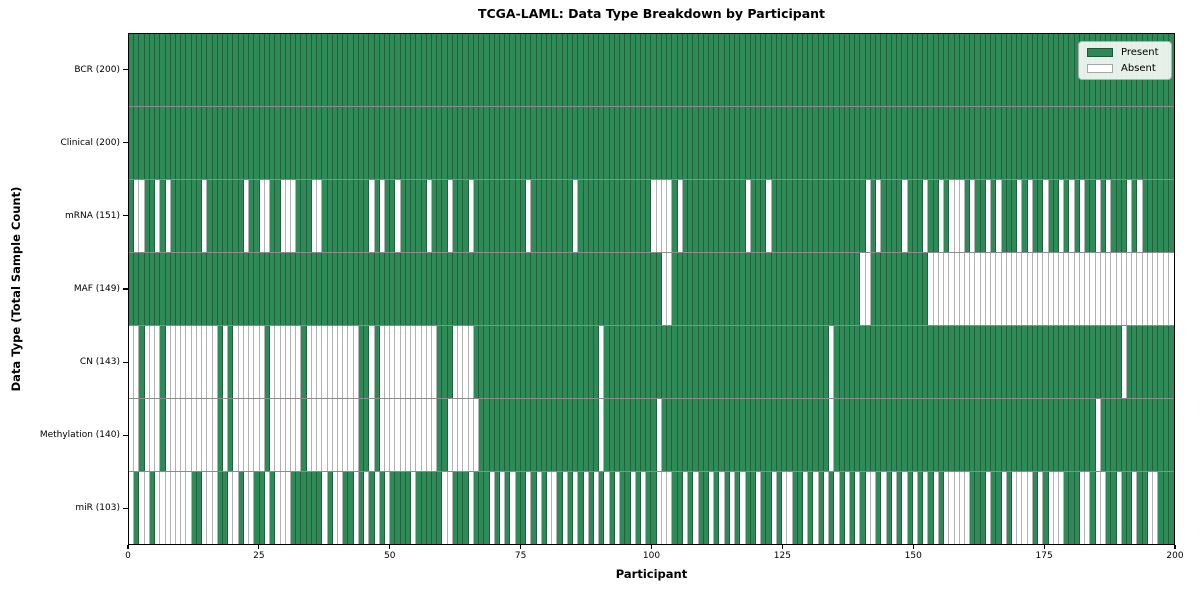  What do you see at coordinates (520, 556) in the screenshot?
I see `x-tick-label: 75` at bounding box center [520, 556].